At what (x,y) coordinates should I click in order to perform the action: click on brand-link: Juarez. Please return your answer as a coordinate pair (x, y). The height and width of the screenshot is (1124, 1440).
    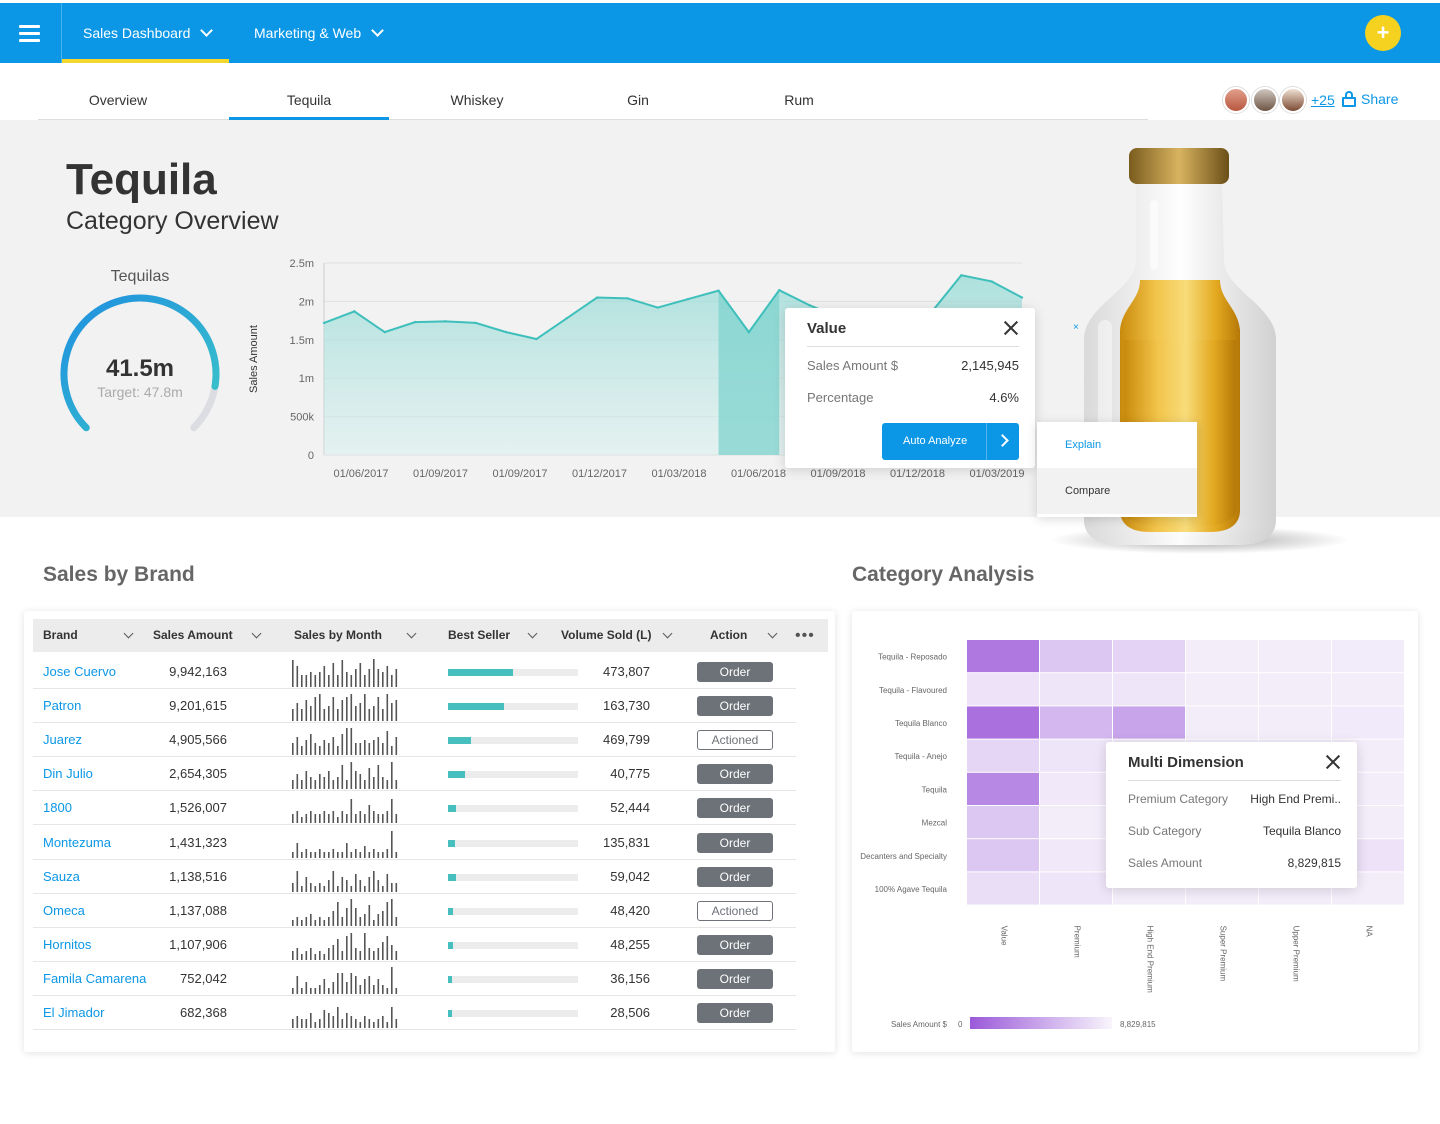
    Looking at the image, I should click on (63, 740).